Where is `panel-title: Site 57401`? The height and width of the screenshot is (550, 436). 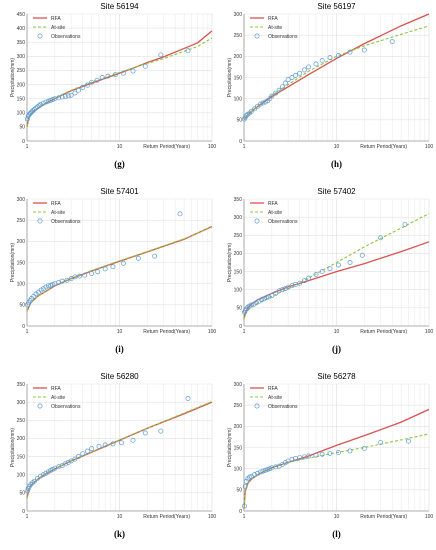 panel-title: Site 57401 is located at coordinates (119, 191).